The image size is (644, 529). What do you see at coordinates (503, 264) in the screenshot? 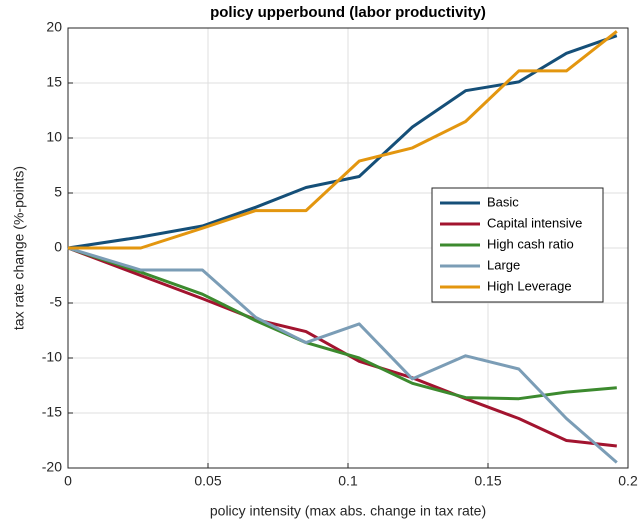
I see `legend-label: Large` at bounding box center [503, 264].